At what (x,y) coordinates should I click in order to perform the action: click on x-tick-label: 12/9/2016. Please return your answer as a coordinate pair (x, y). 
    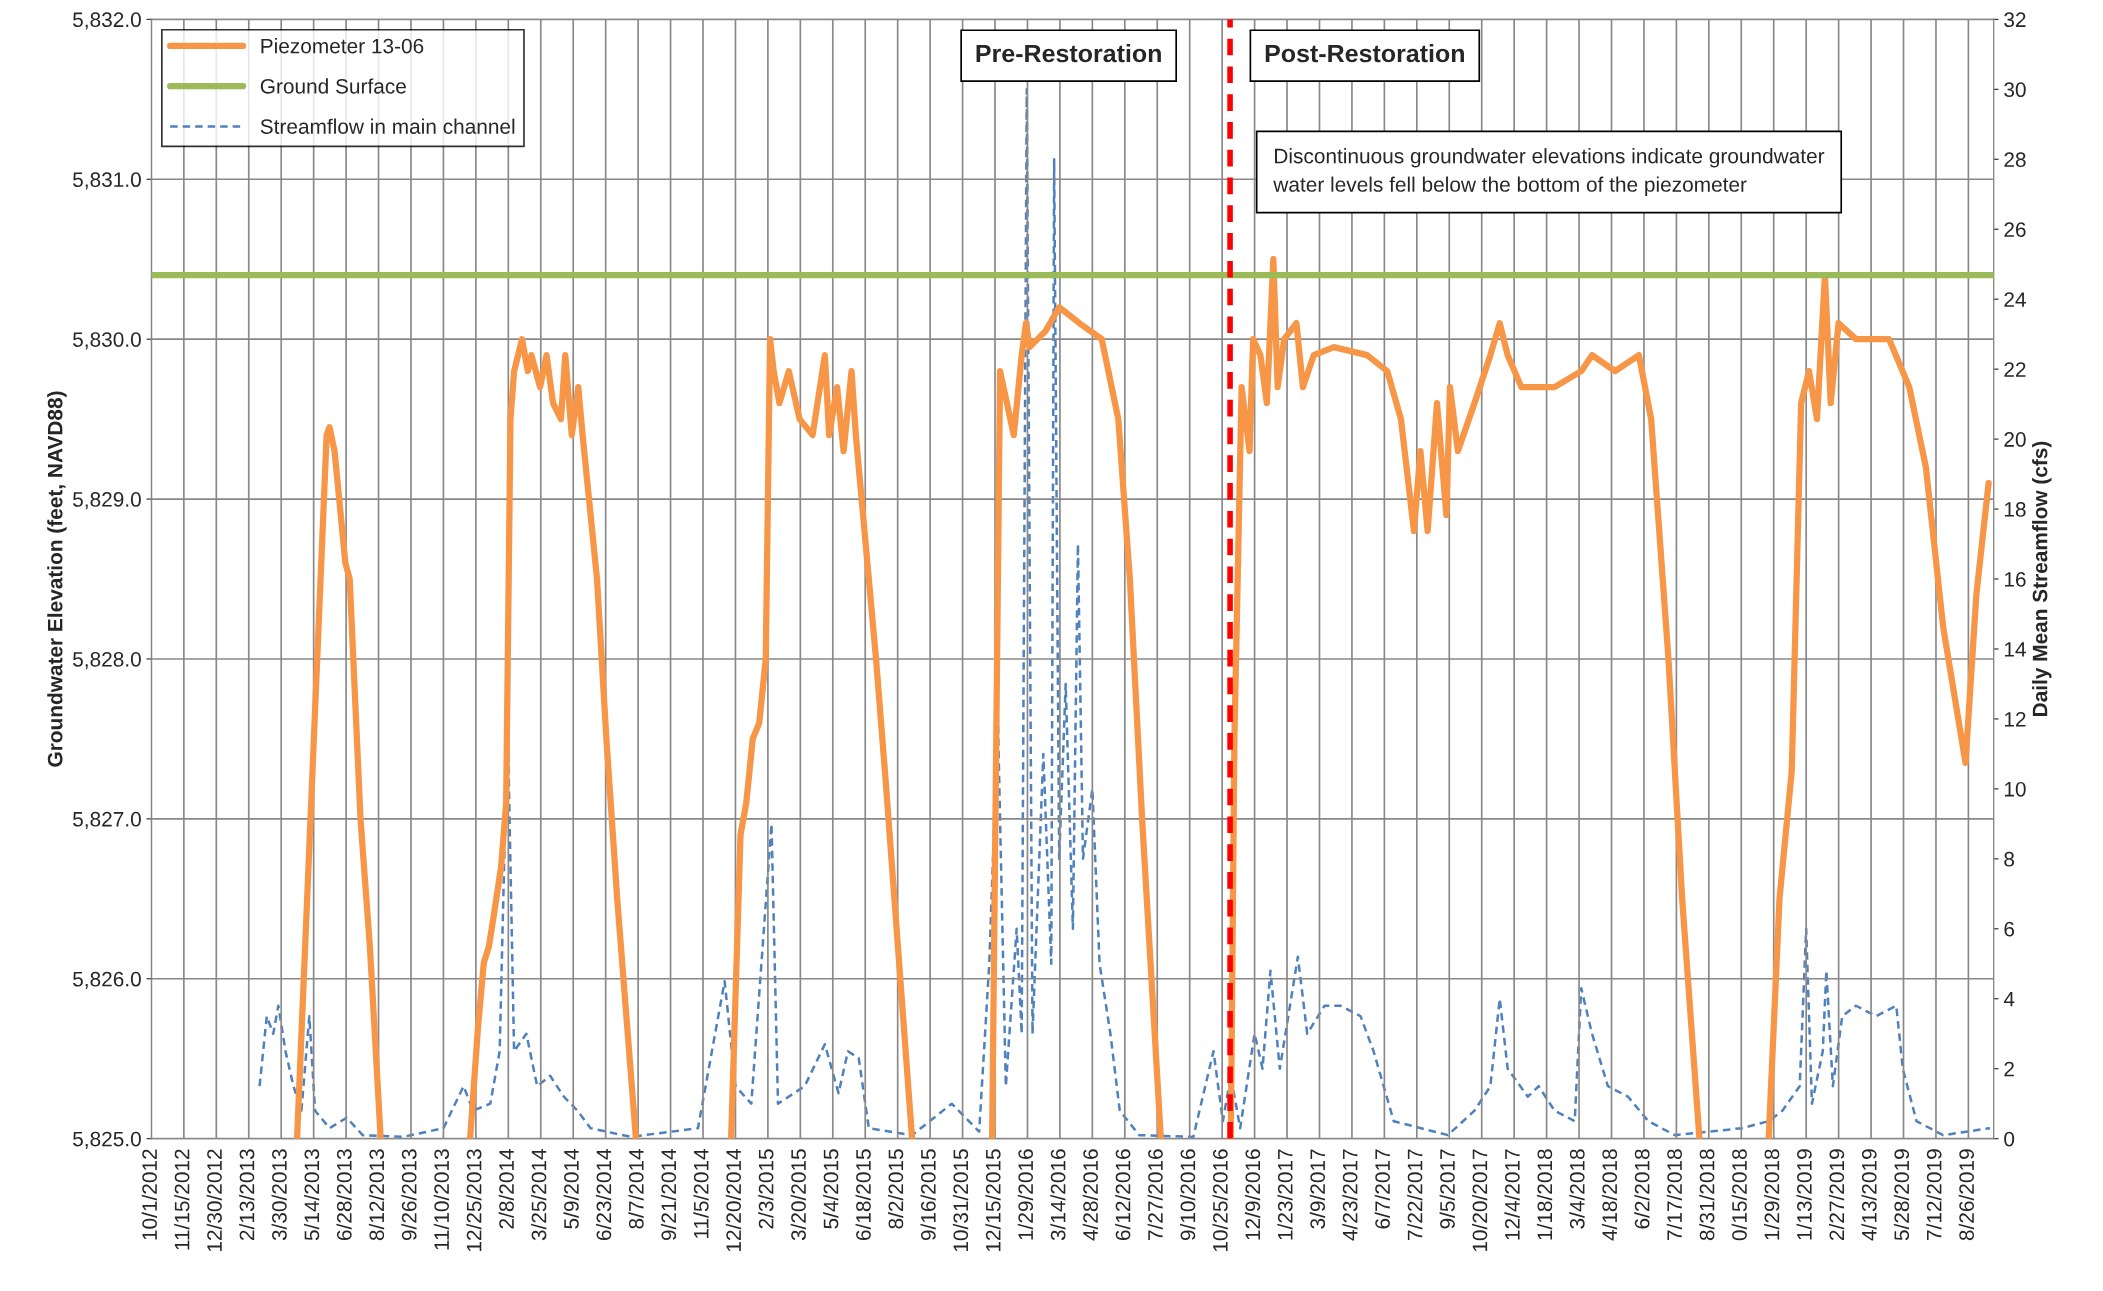
    Looking at the image, I should click on (1252, 1194).